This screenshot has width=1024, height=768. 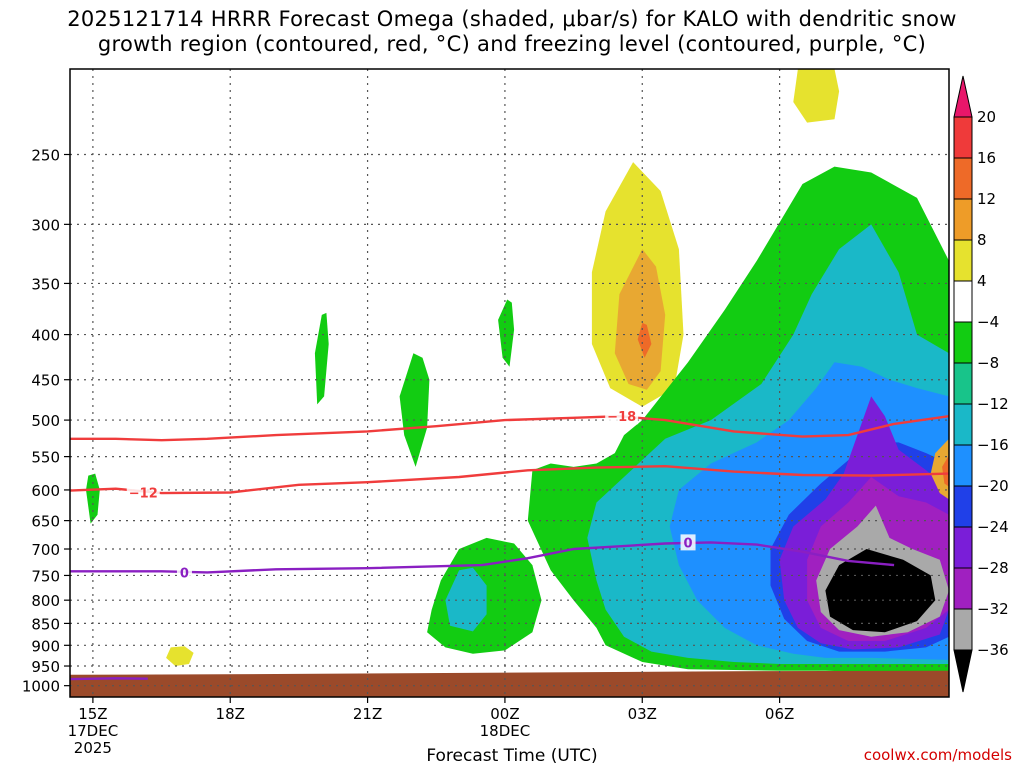 I want to click on y-tick-label-600: 600, so click(x=45, y=491).